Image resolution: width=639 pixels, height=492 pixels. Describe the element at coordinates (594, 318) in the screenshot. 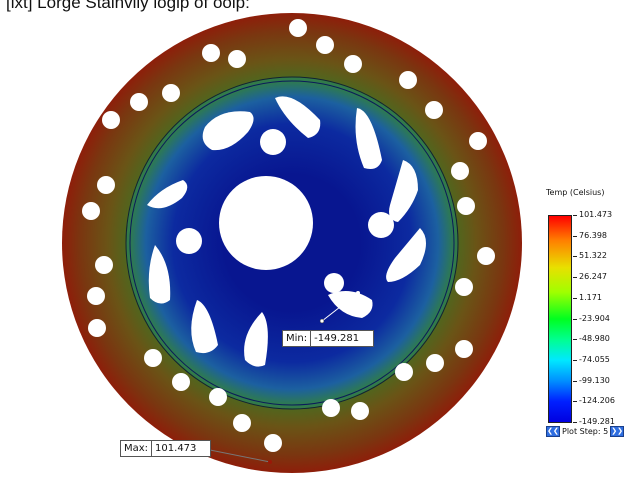

I see `legend-tick-label: -23.904` at that location.